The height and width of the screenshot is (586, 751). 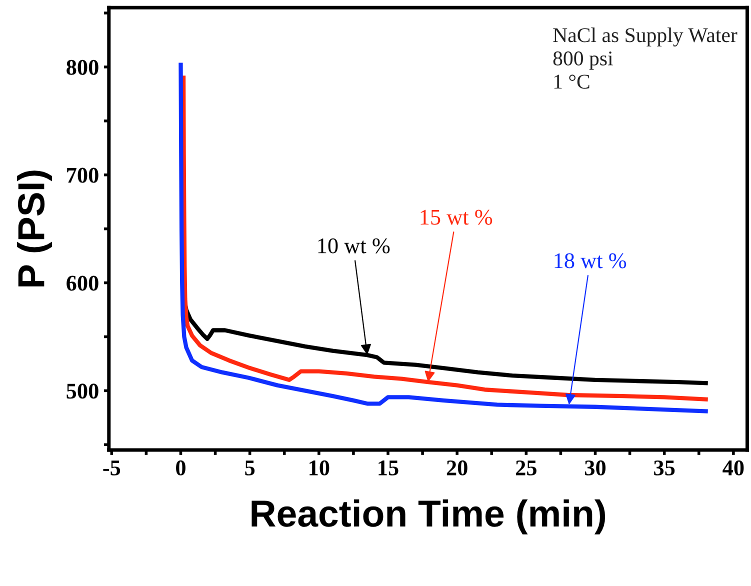 What do you see at coordinates (82, 283) in the screenshot?
I see `y-tick-label: 600` at bounding box center [82, 283].